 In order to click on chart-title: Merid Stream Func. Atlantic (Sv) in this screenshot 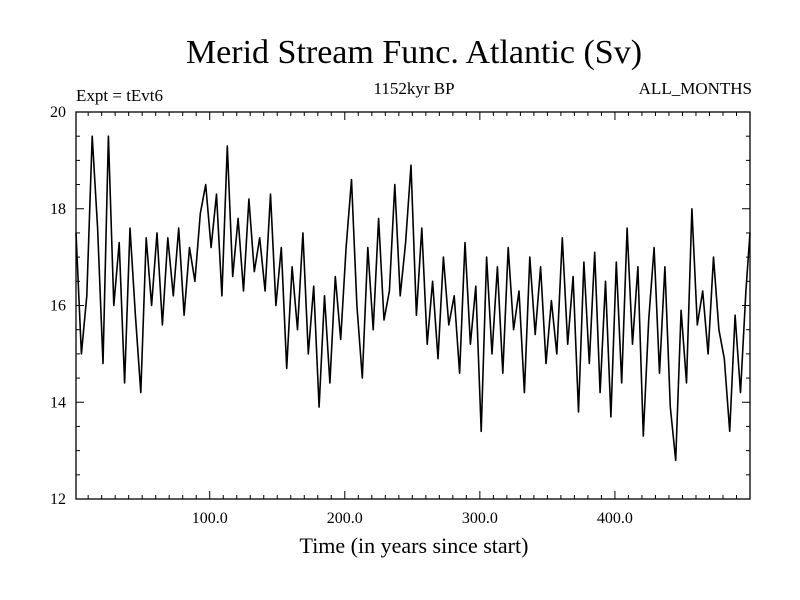, I will do `click(414, 52)`.